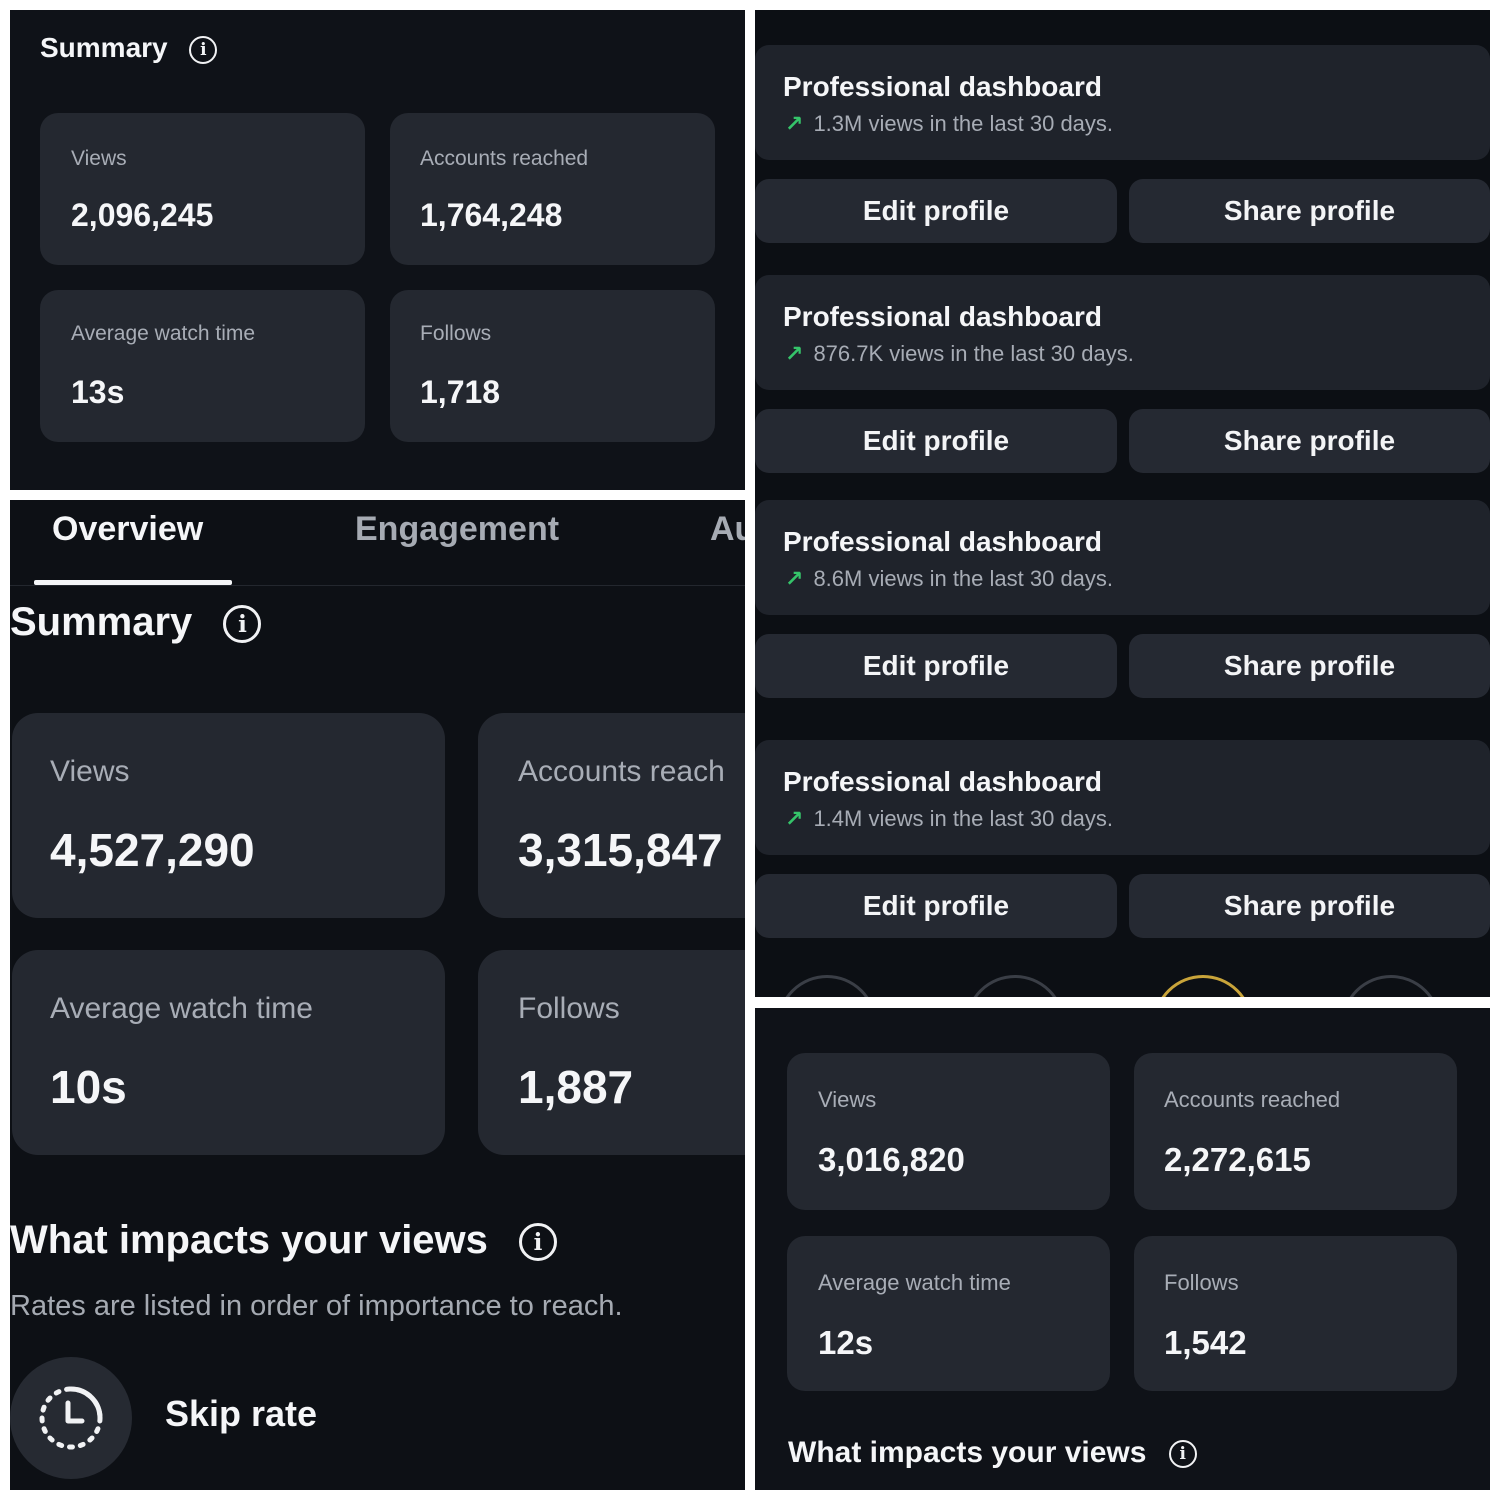  What do you see at coordinates (552, 366) in the screenshot?
I see `follows-card: Follows 1,718` at bounding box center [552, 366].